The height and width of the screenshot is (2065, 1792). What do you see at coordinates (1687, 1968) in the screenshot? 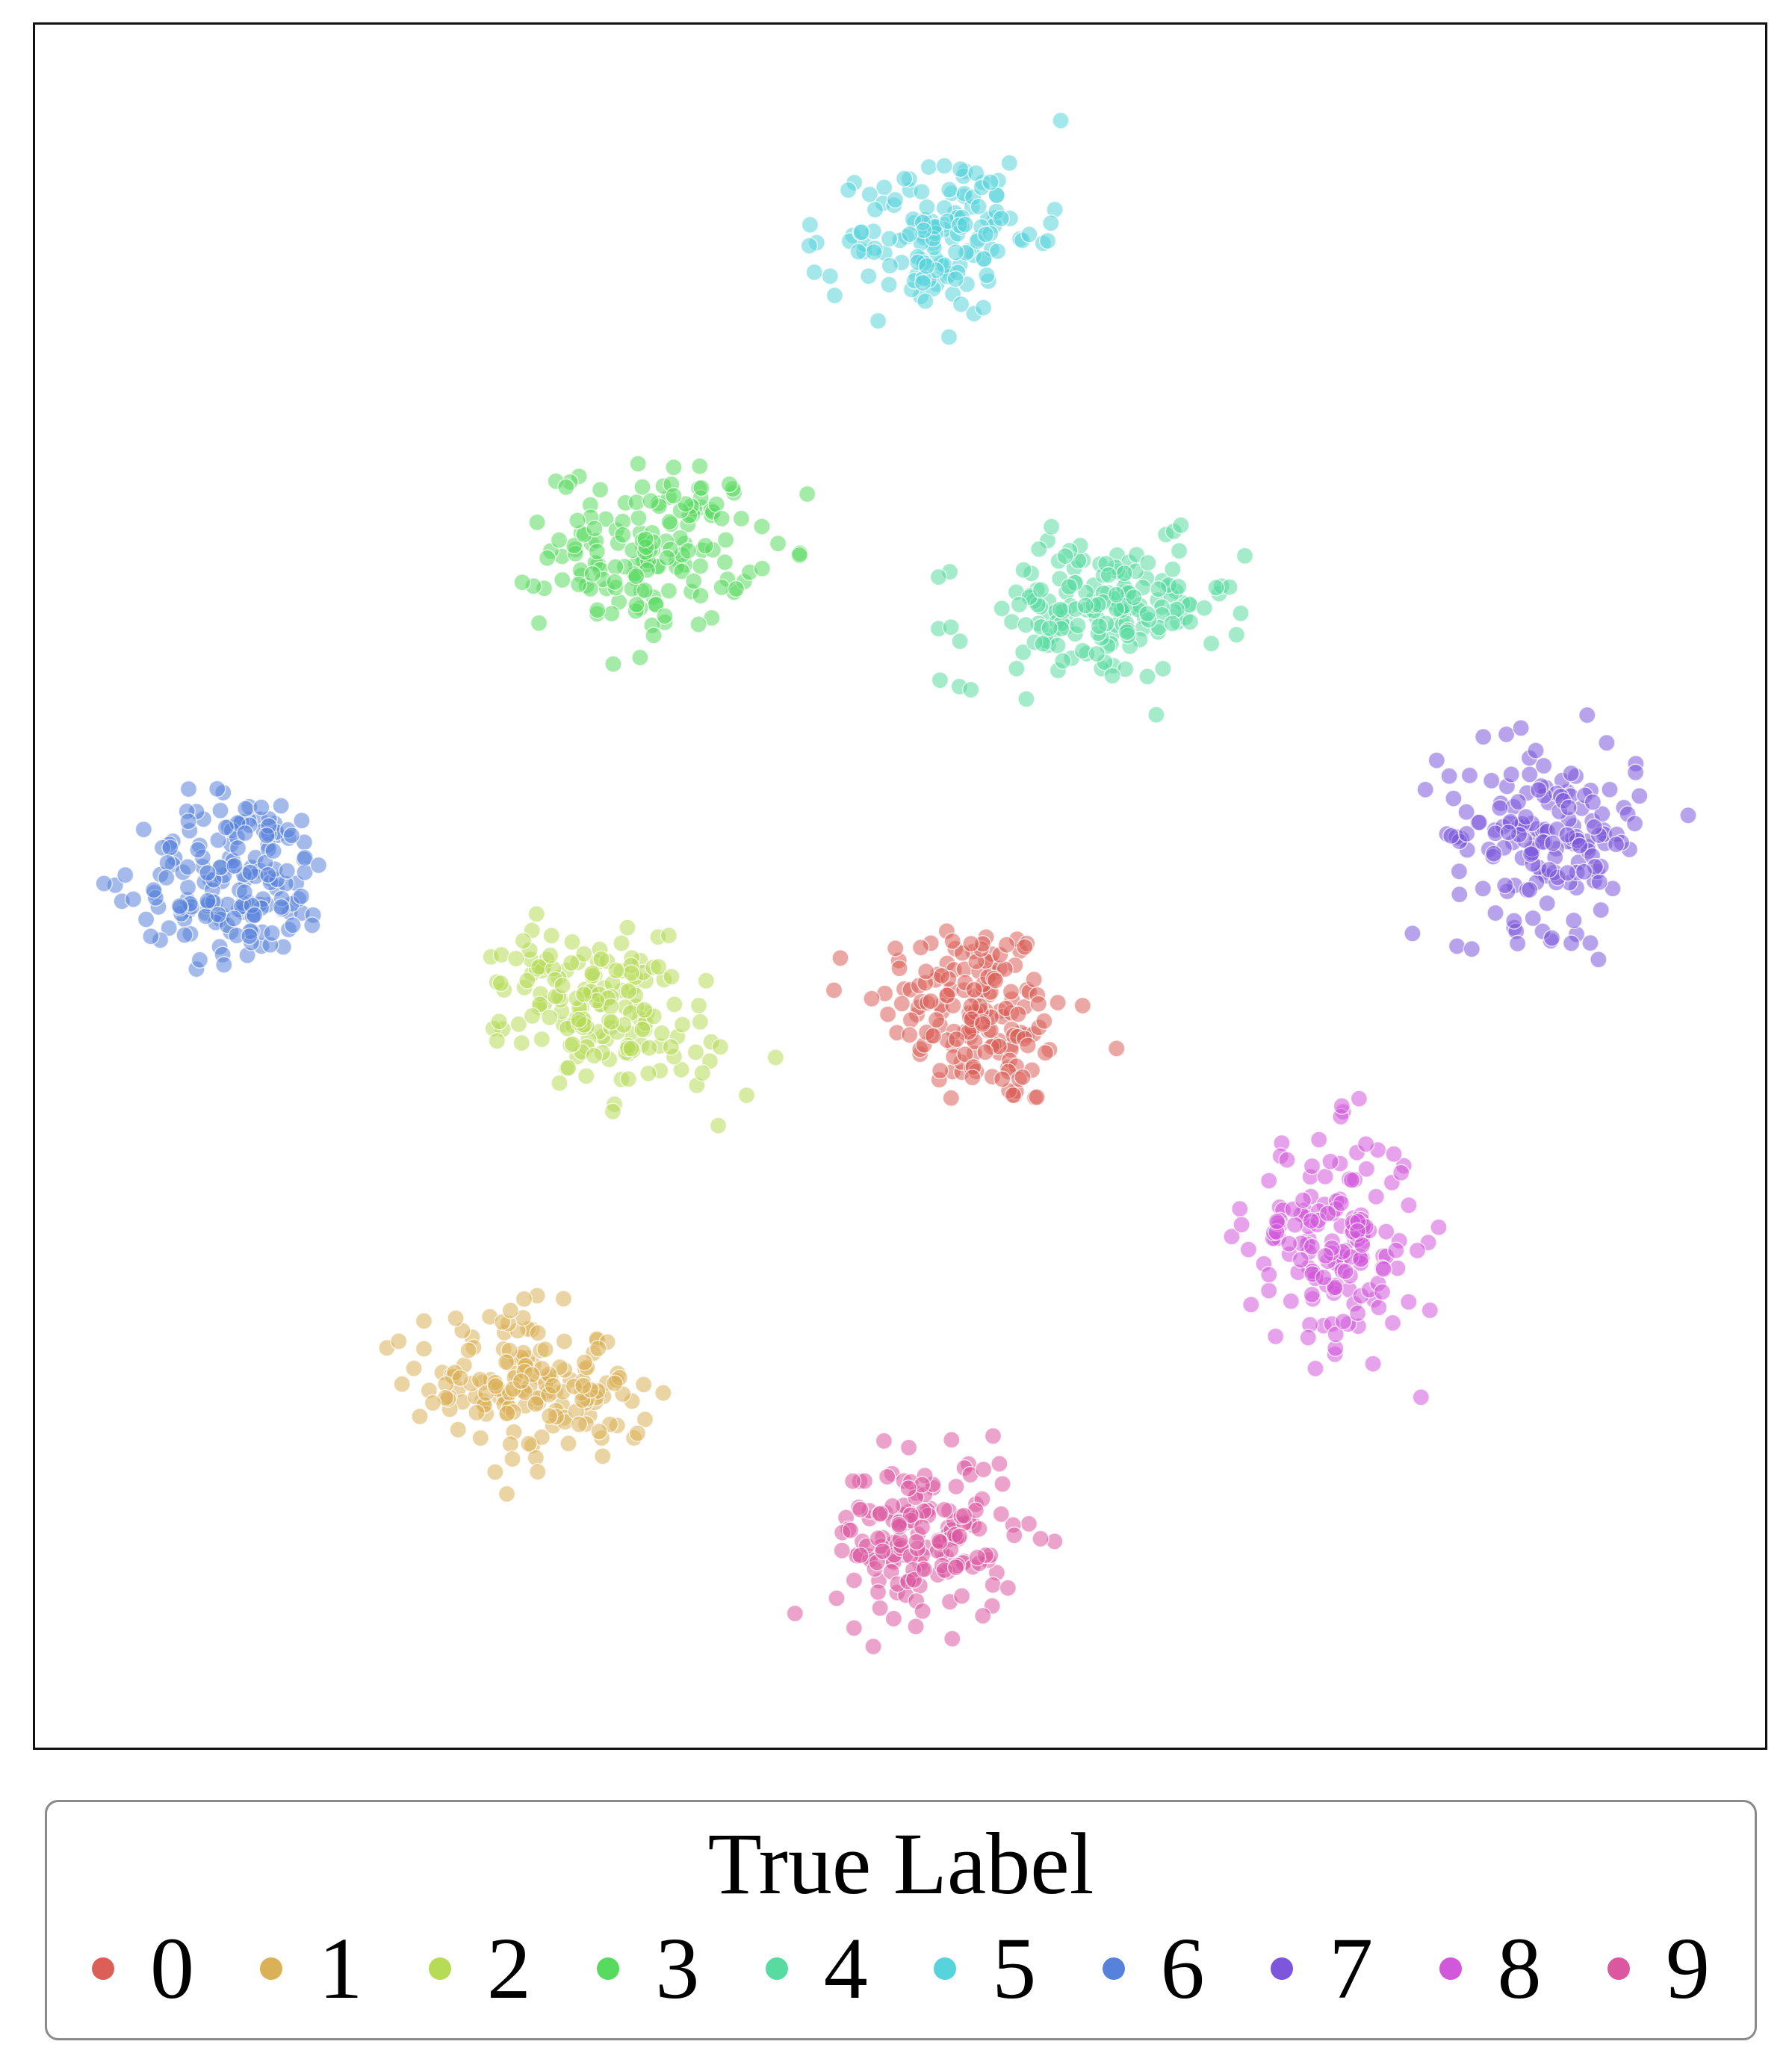
I see `legend-label-9: 9` at bounding box center [1687, 1968].